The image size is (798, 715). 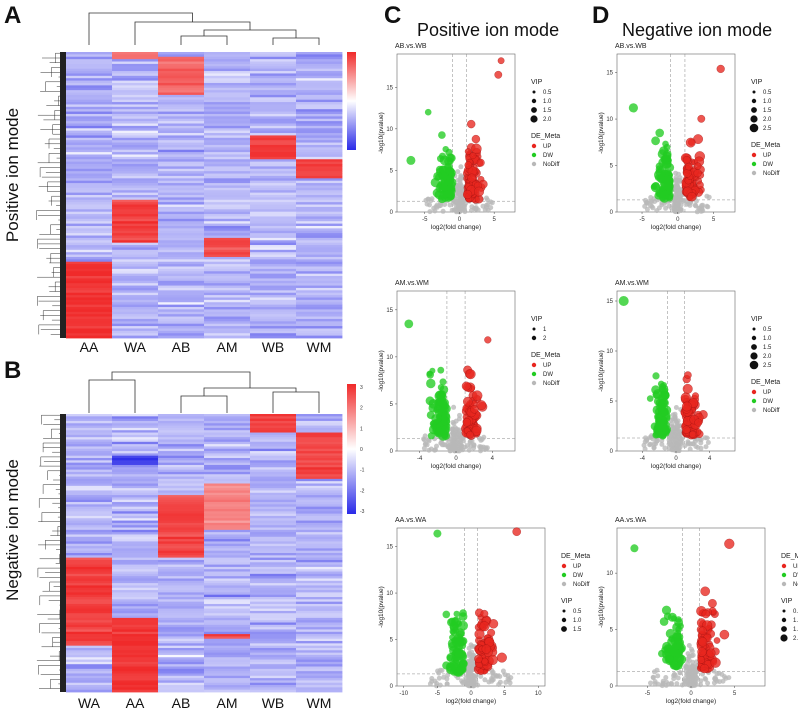 What do you see at coordinates (135, 347) in the screenshot?
I see `heatmap-column-label: WA` at bounding box center [135, 347].